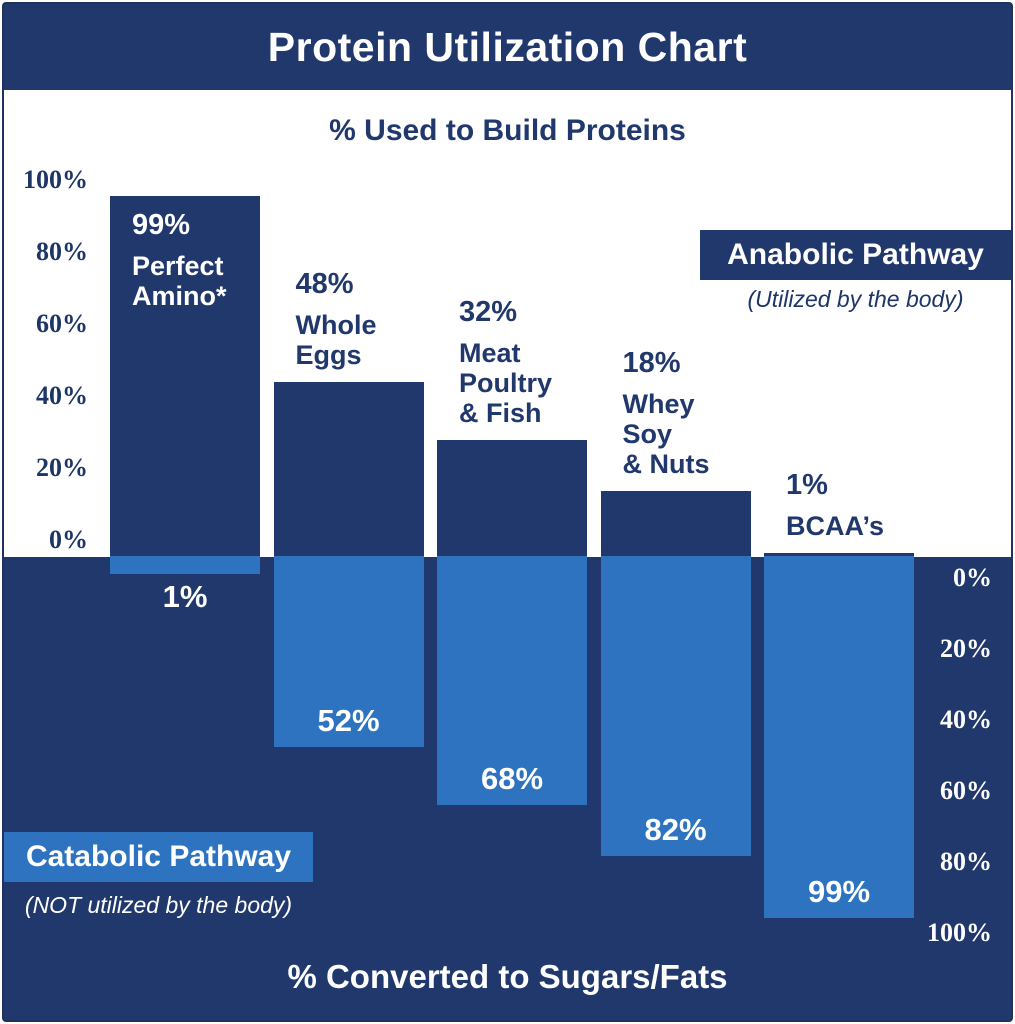 The width and height of the screenshot is (1015, 1024). Describe the element at coordinates (972, 577) in the screenshot. I see `right-axis-tick: 0%` at that location.